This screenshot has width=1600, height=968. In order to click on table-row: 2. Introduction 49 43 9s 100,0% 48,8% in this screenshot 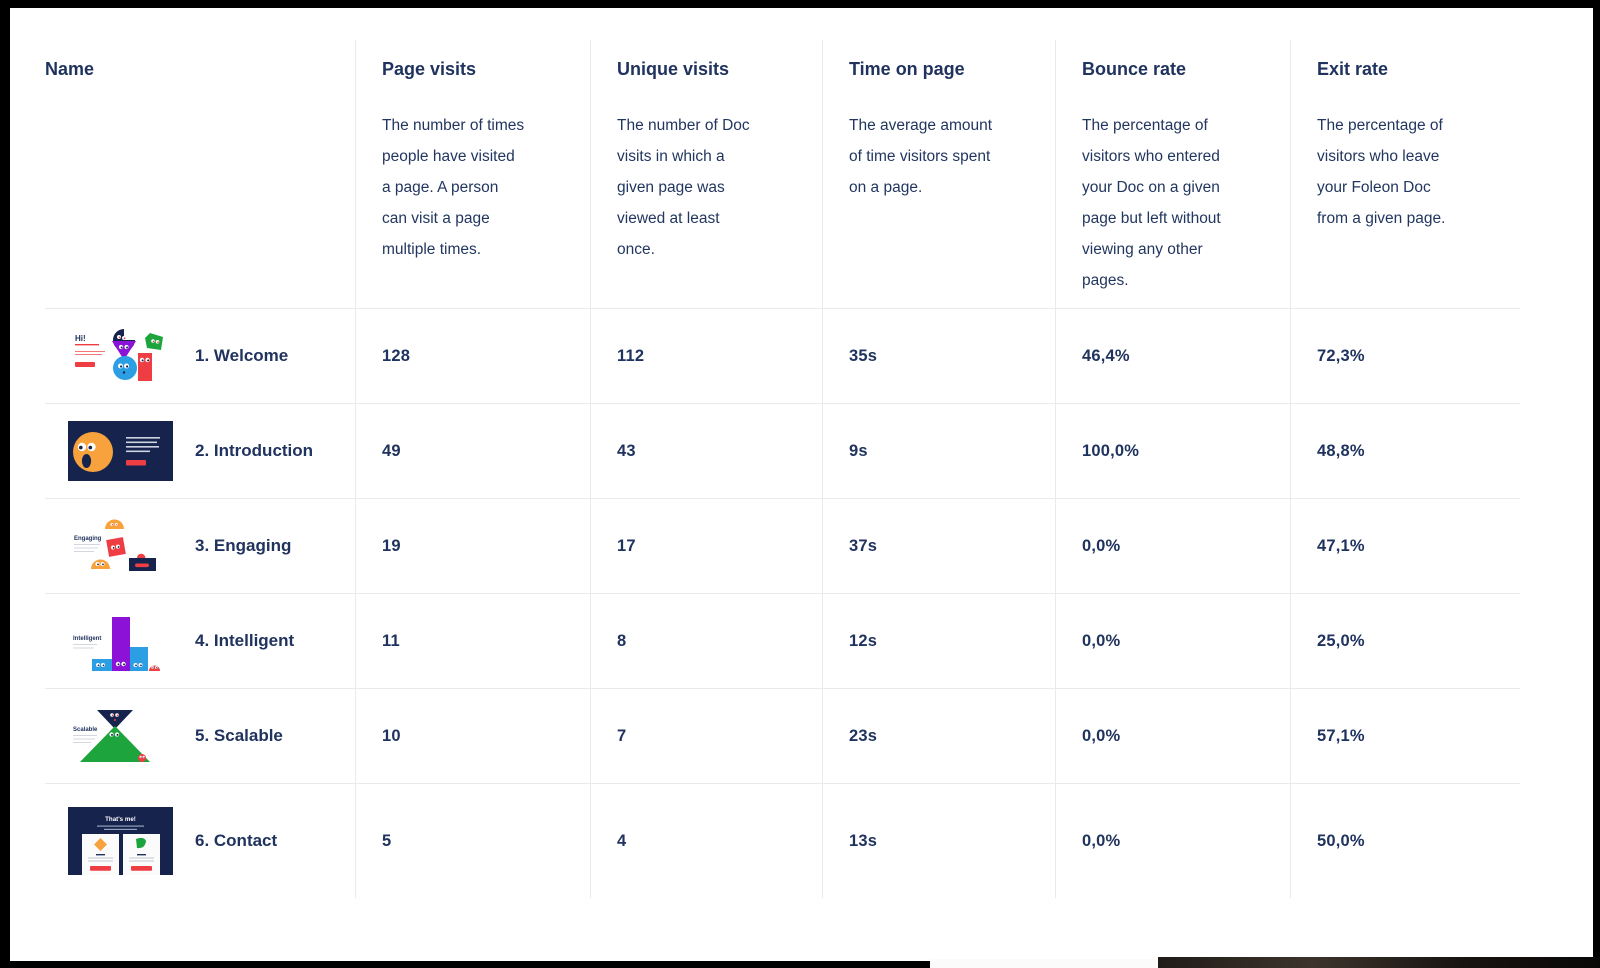, I will do `click(782, 450)`.